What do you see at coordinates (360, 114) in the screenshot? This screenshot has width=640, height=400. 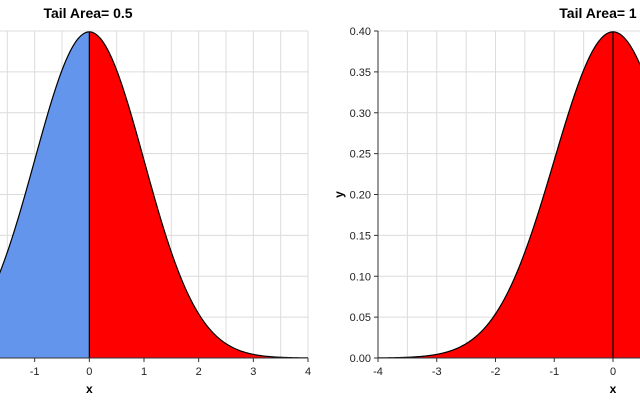 I see `y-tick-label: 0.30` at bounding box center [360, 114].